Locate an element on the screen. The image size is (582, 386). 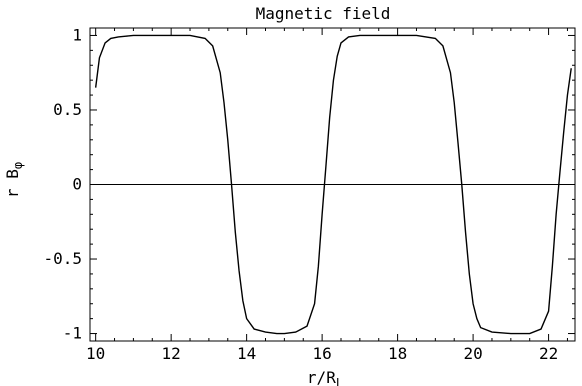
y-axis-label: r Bφ is located at coordinates (14, 180).